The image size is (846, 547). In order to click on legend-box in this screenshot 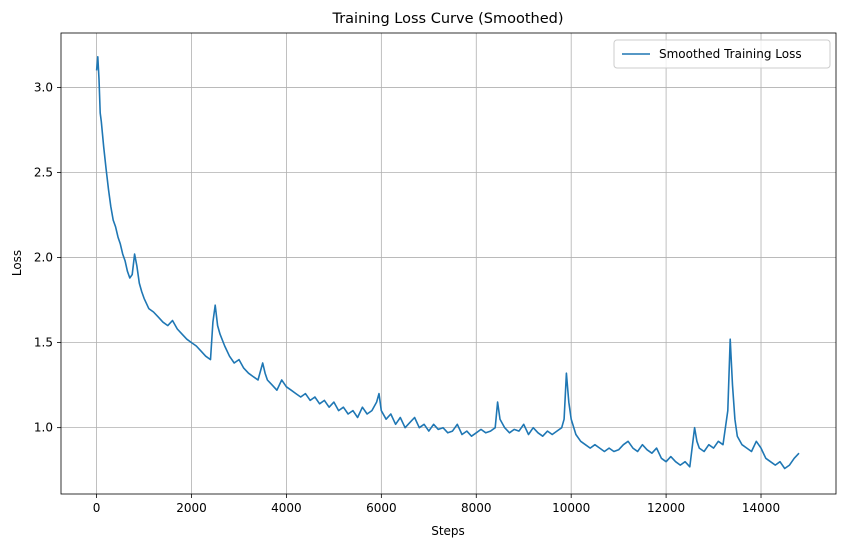, I will do `click(722, 54)`.